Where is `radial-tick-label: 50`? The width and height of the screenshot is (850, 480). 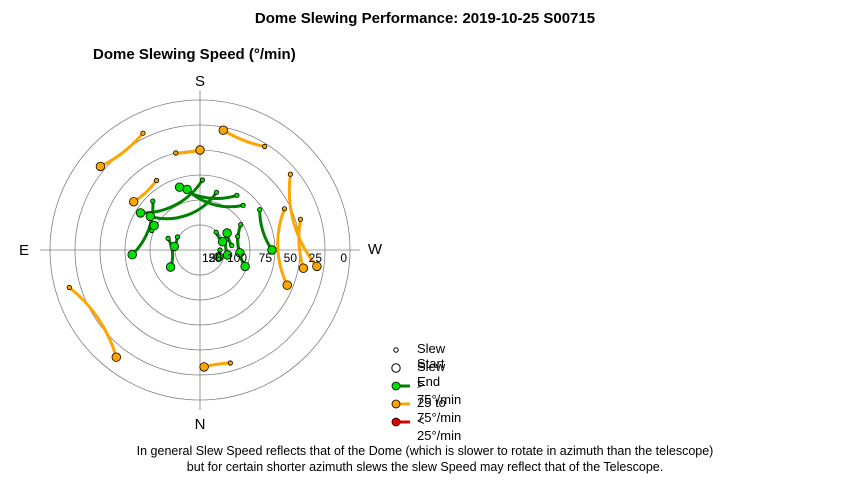 radial-tick-label: 50 is located at coordinates (291, 258).